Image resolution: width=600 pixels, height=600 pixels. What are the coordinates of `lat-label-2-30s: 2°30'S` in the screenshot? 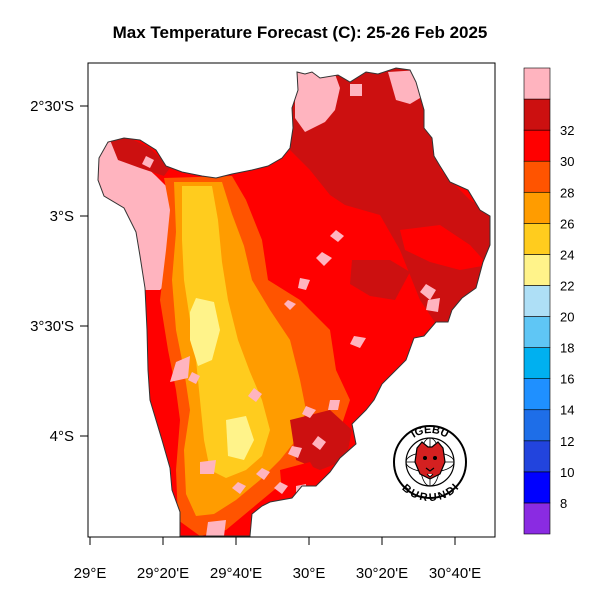 It's located at (52, 106).